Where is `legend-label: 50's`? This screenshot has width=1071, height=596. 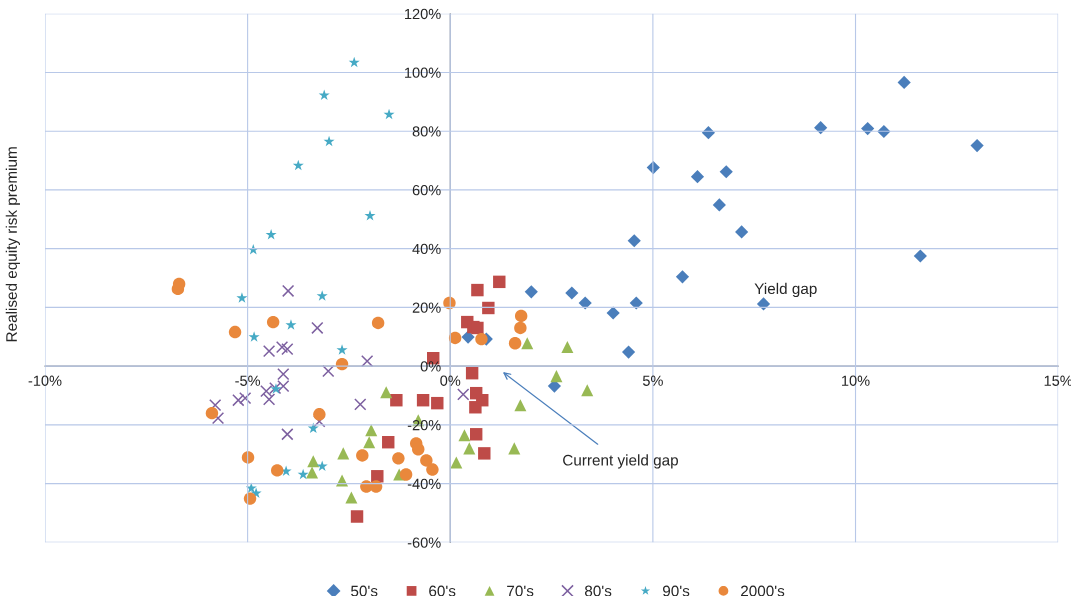 legend-label: 50's is located at coordinates (364, 590).